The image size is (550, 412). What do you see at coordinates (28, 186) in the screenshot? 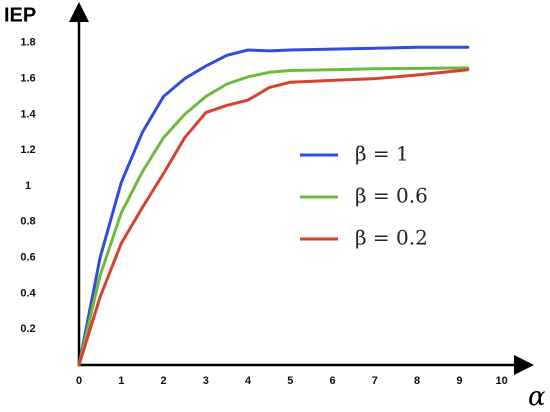
I see `y-tick-label: 1` at bounding box center [28, 186].